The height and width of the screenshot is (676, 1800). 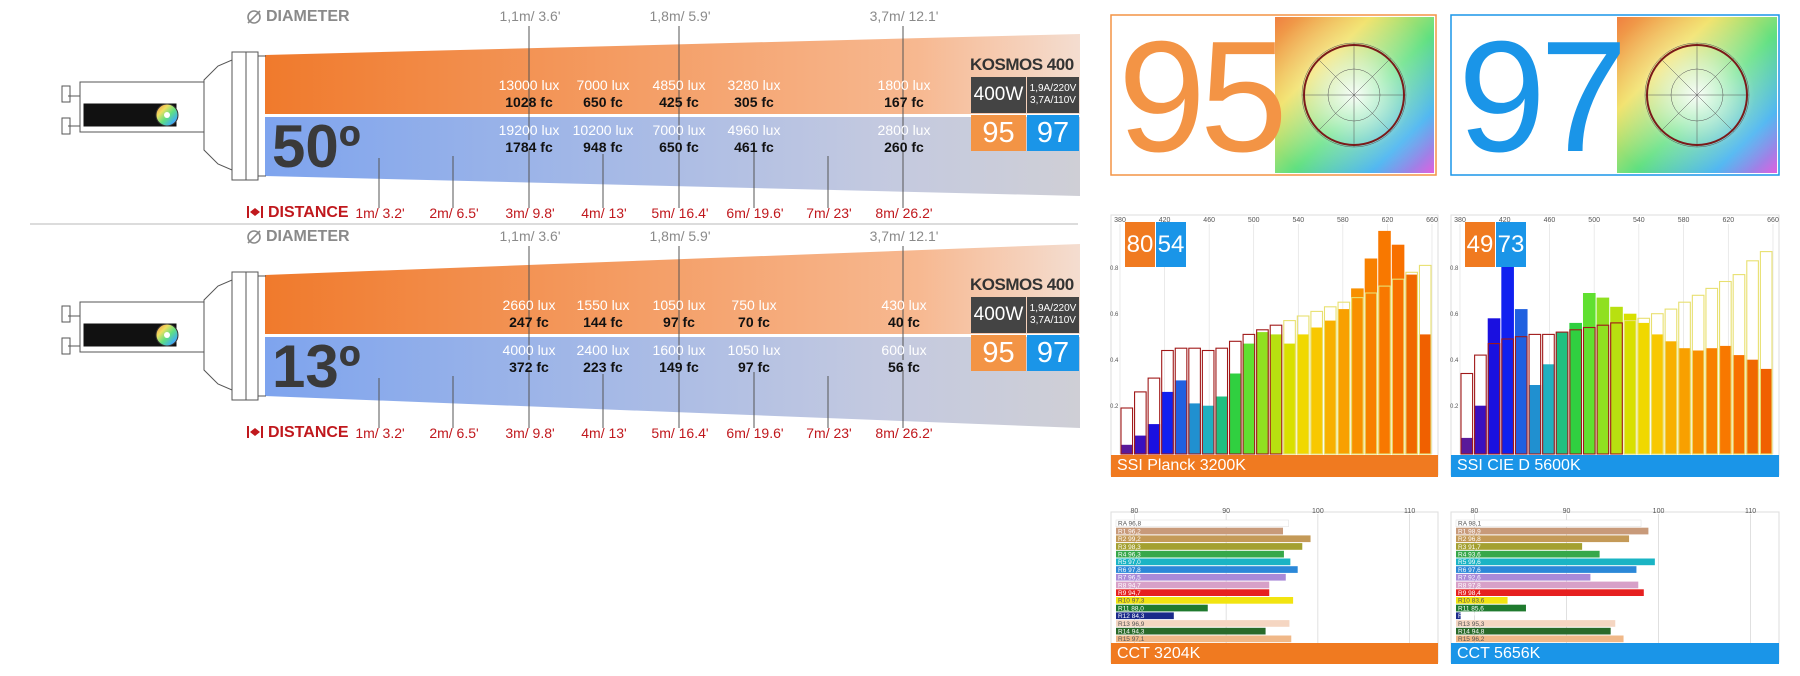 I want to click on top-beam, so click(x=672, y=117).